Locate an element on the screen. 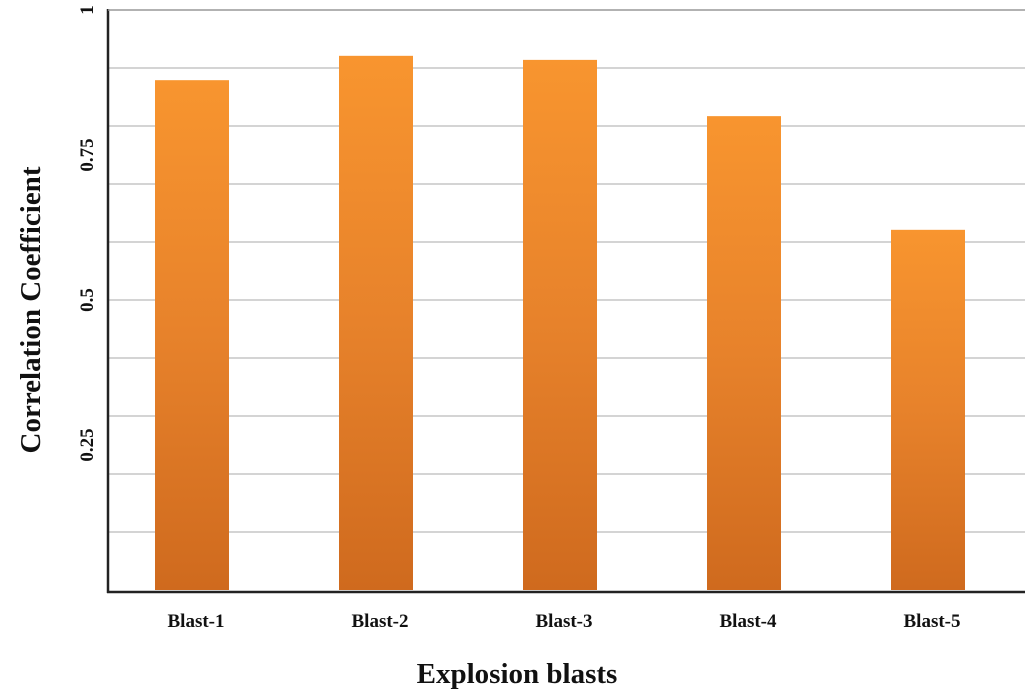 The width and height of the screenshot is (1025, 690). y-tick-label: 1 is located at coordinates (87, 10).